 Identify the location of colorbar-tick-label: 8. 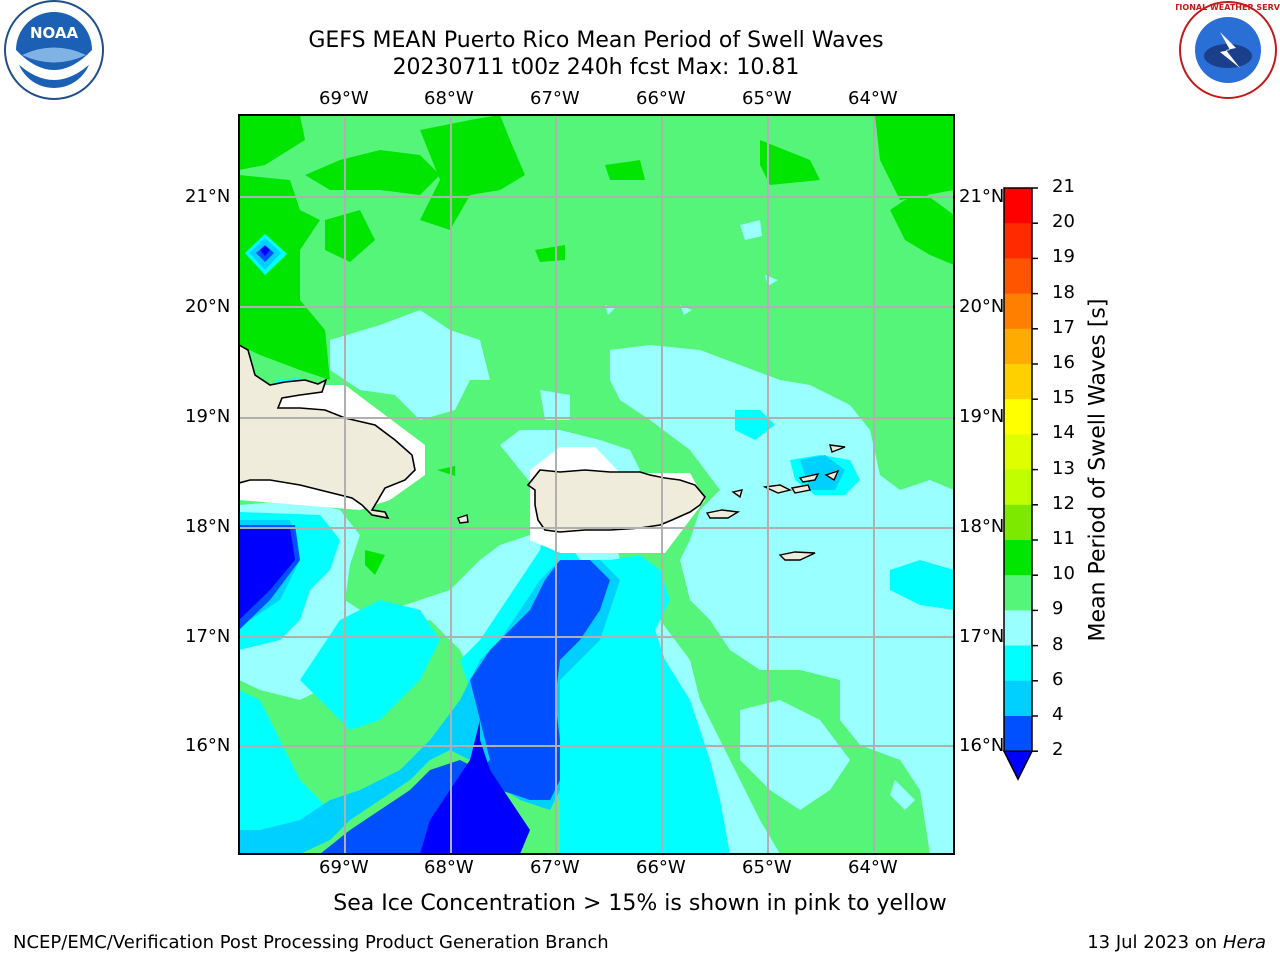
(1058, 644).